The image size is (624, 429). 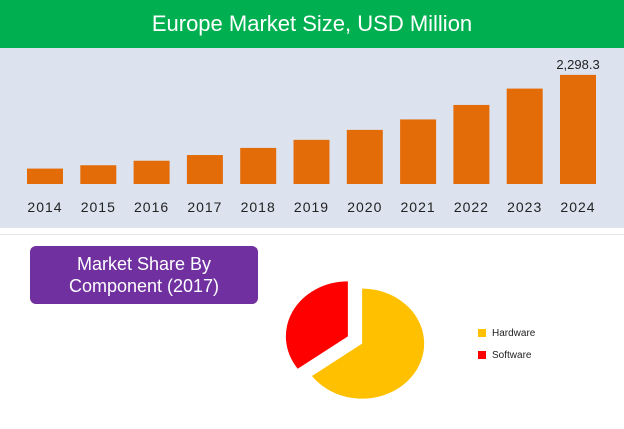 What do you see at coordinates (482, 355) in the screenshot?
I see `legend-swatch-software` at bounding box center [482, 355].